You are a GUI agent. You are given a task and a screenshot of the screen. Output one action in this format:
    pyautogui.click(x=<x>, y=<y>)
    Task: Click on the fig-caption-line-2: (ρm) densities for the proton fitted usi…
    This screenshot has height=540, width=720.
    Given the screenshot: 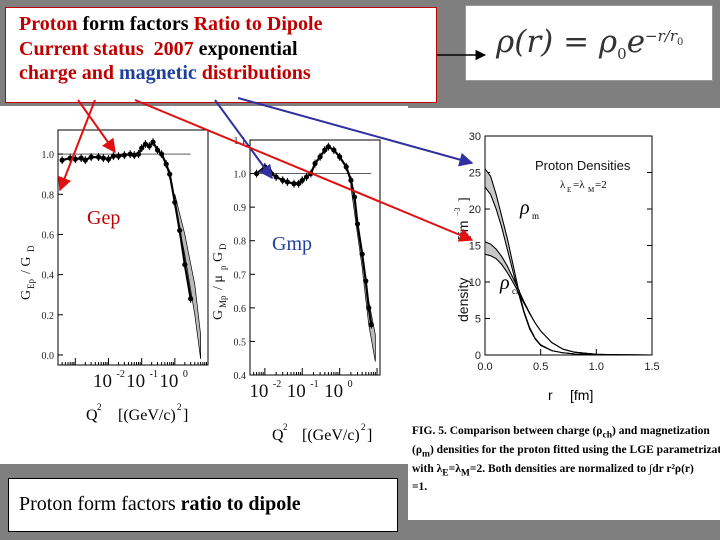 What is the action you would take?
    pyautogui.click(x=566, y=452)
    